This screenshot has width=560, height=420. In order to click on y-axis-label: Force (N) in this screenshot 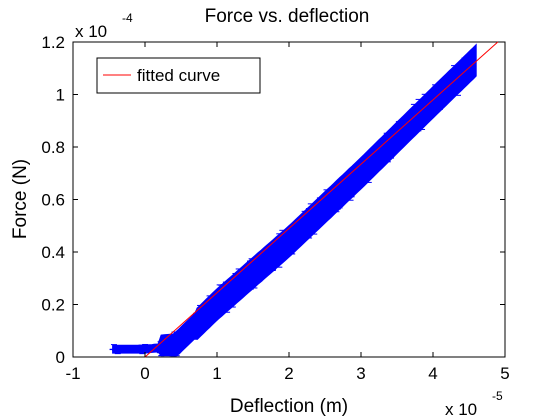, I will do `click(20, 199)`.